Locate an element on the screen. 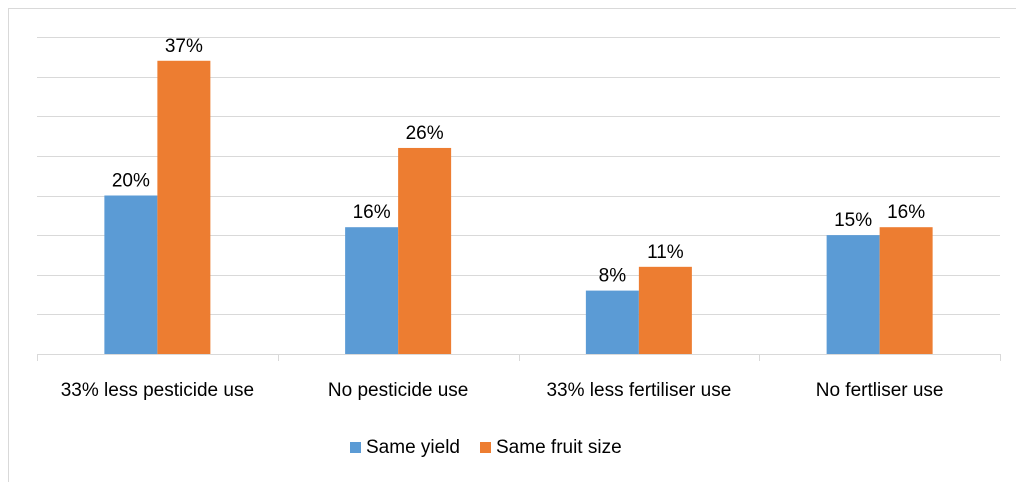 The width and height of the screenshot is (1016, 482). x-tick-label: 33% less pesticide use is located at coordinates (157, 390).